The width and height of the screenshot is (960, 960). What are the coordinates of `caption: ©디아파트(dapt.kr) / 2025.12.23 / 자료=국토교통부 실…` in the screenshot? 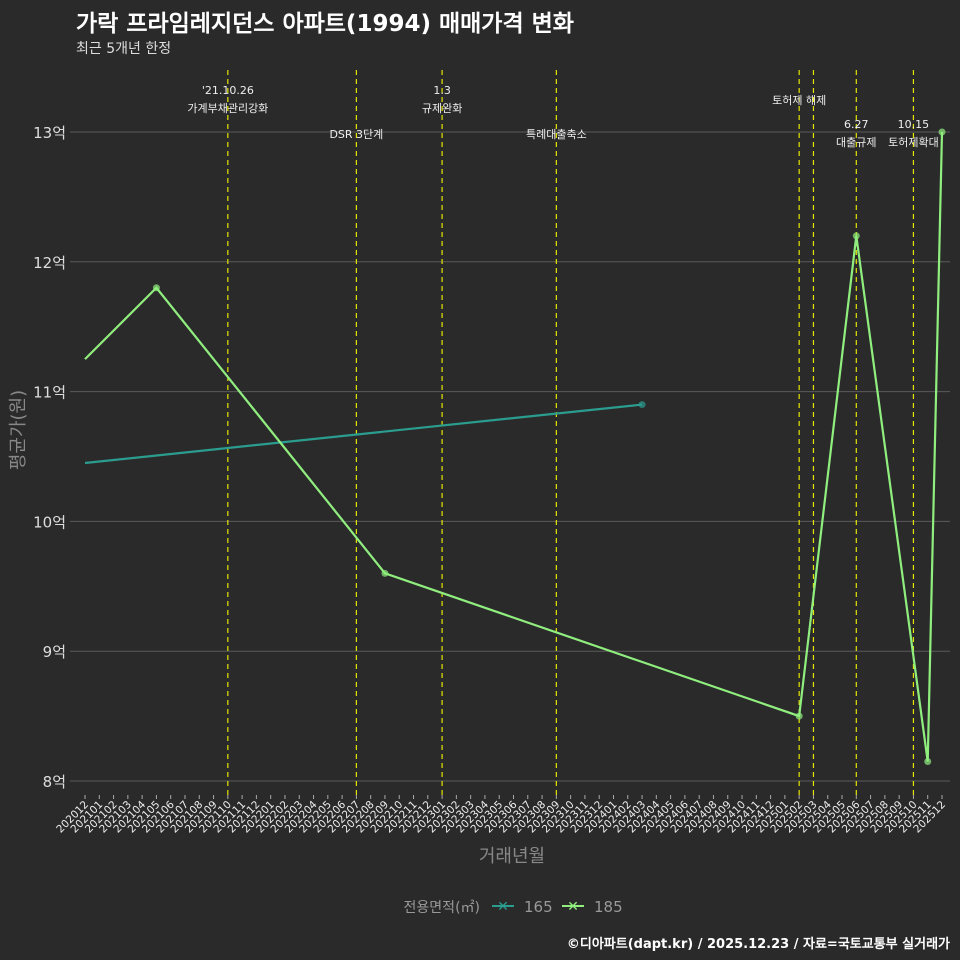 It's located at (758, 944).